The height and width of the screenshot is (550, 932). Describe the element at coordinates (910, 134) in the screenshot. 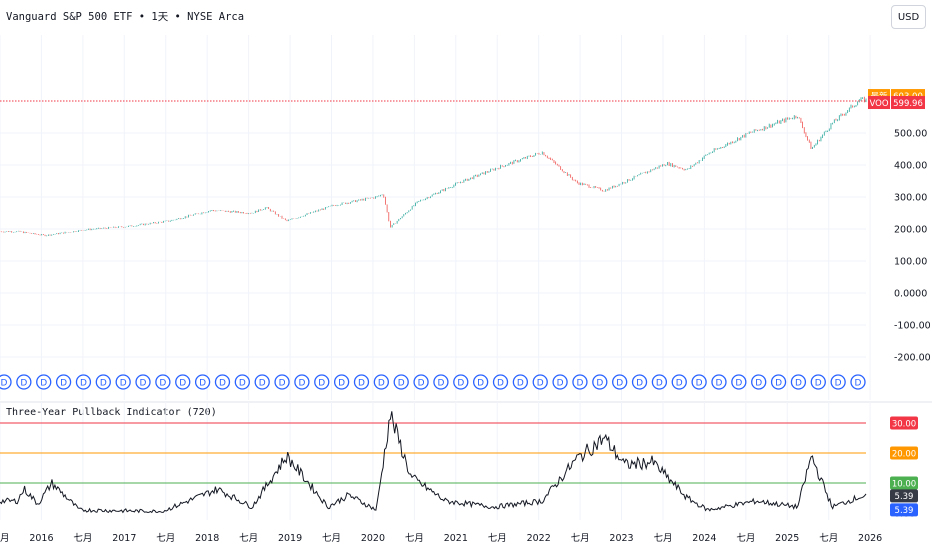

I see `y-tick-label: 500.00` at that location.